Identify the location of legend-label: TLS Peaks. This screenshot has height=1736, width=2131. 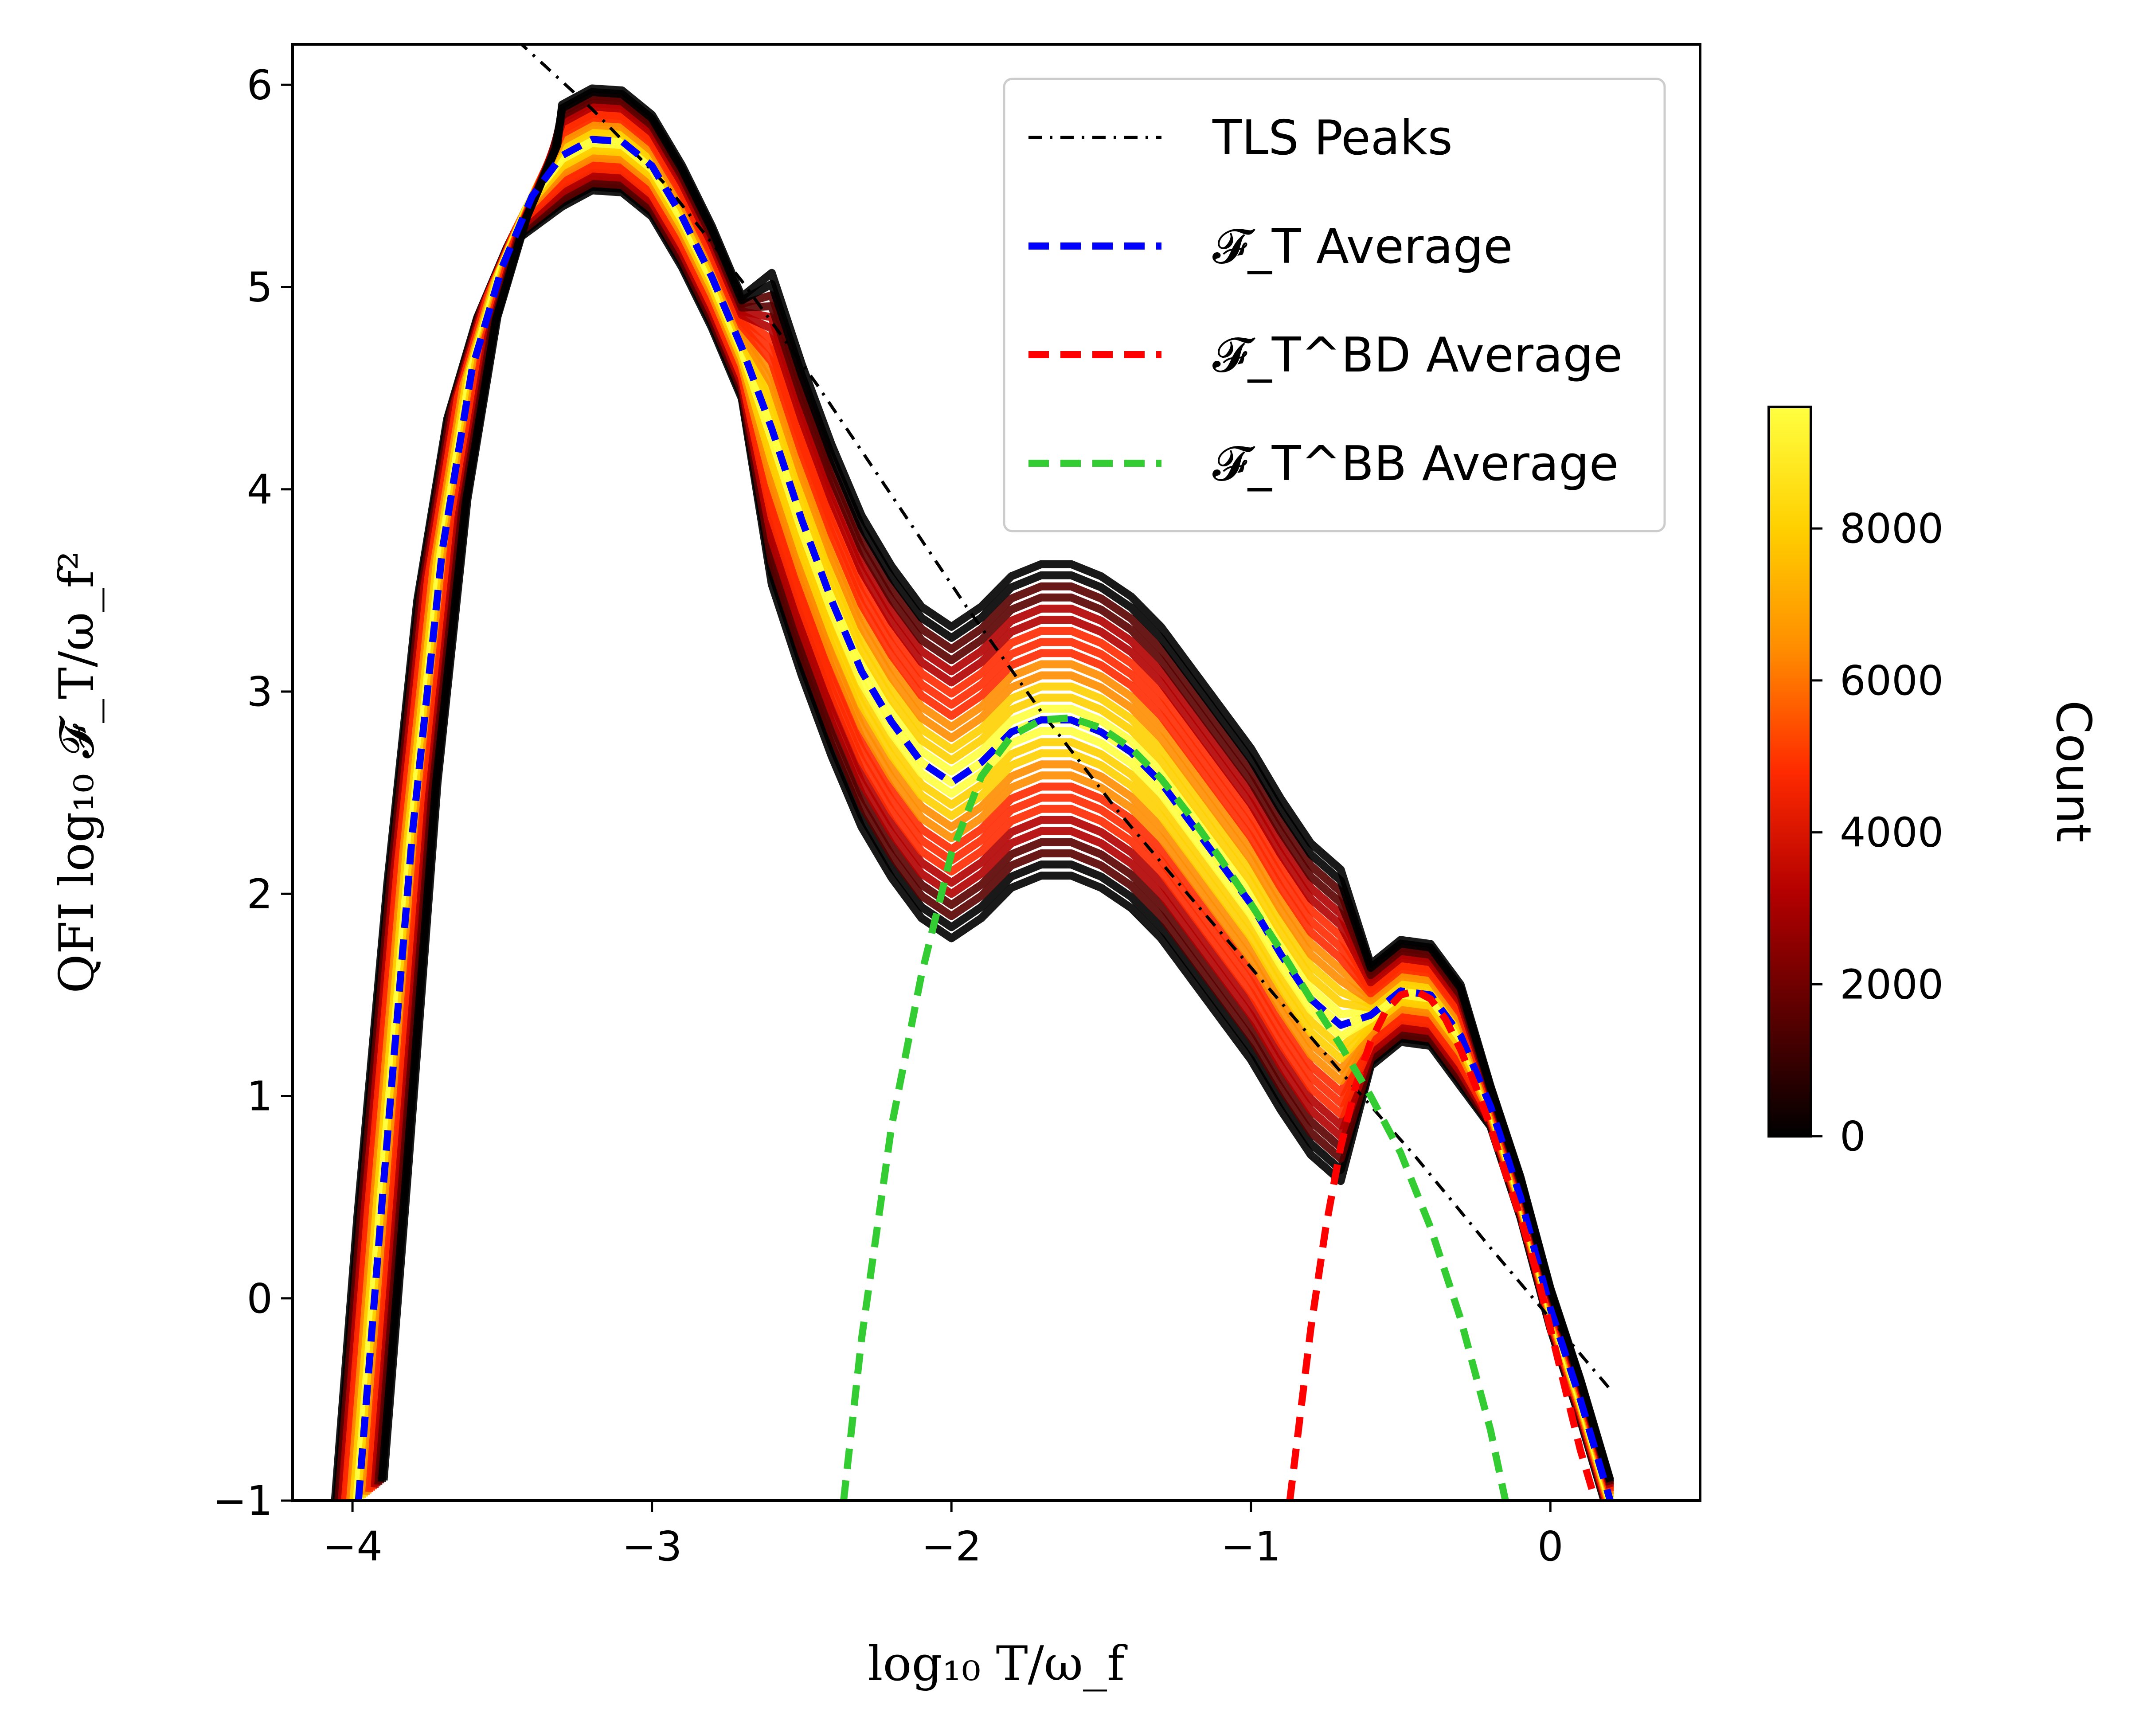
(1333, 138).